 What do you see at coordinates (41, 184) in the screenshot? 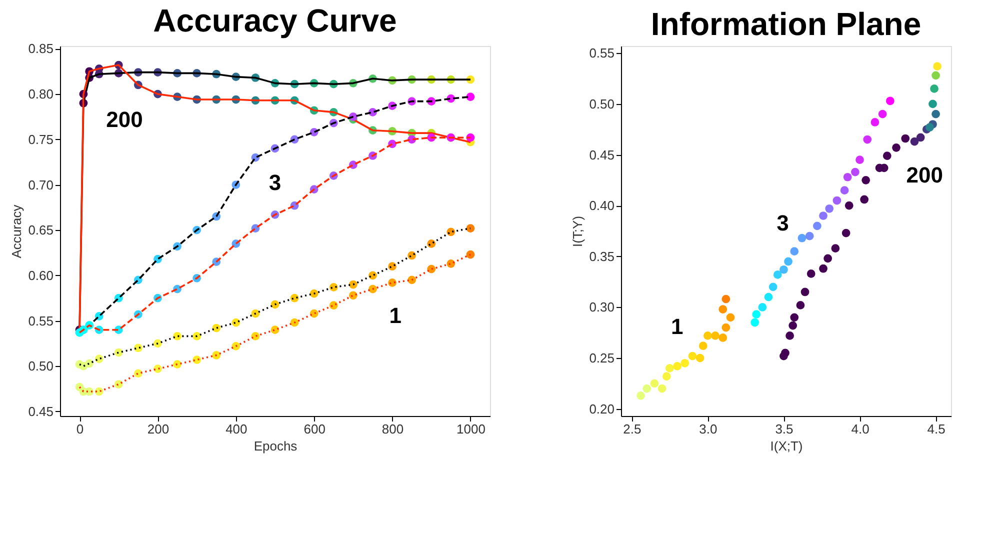
I see `y-tick-label: 0.70` at bounding box center [41, 184].